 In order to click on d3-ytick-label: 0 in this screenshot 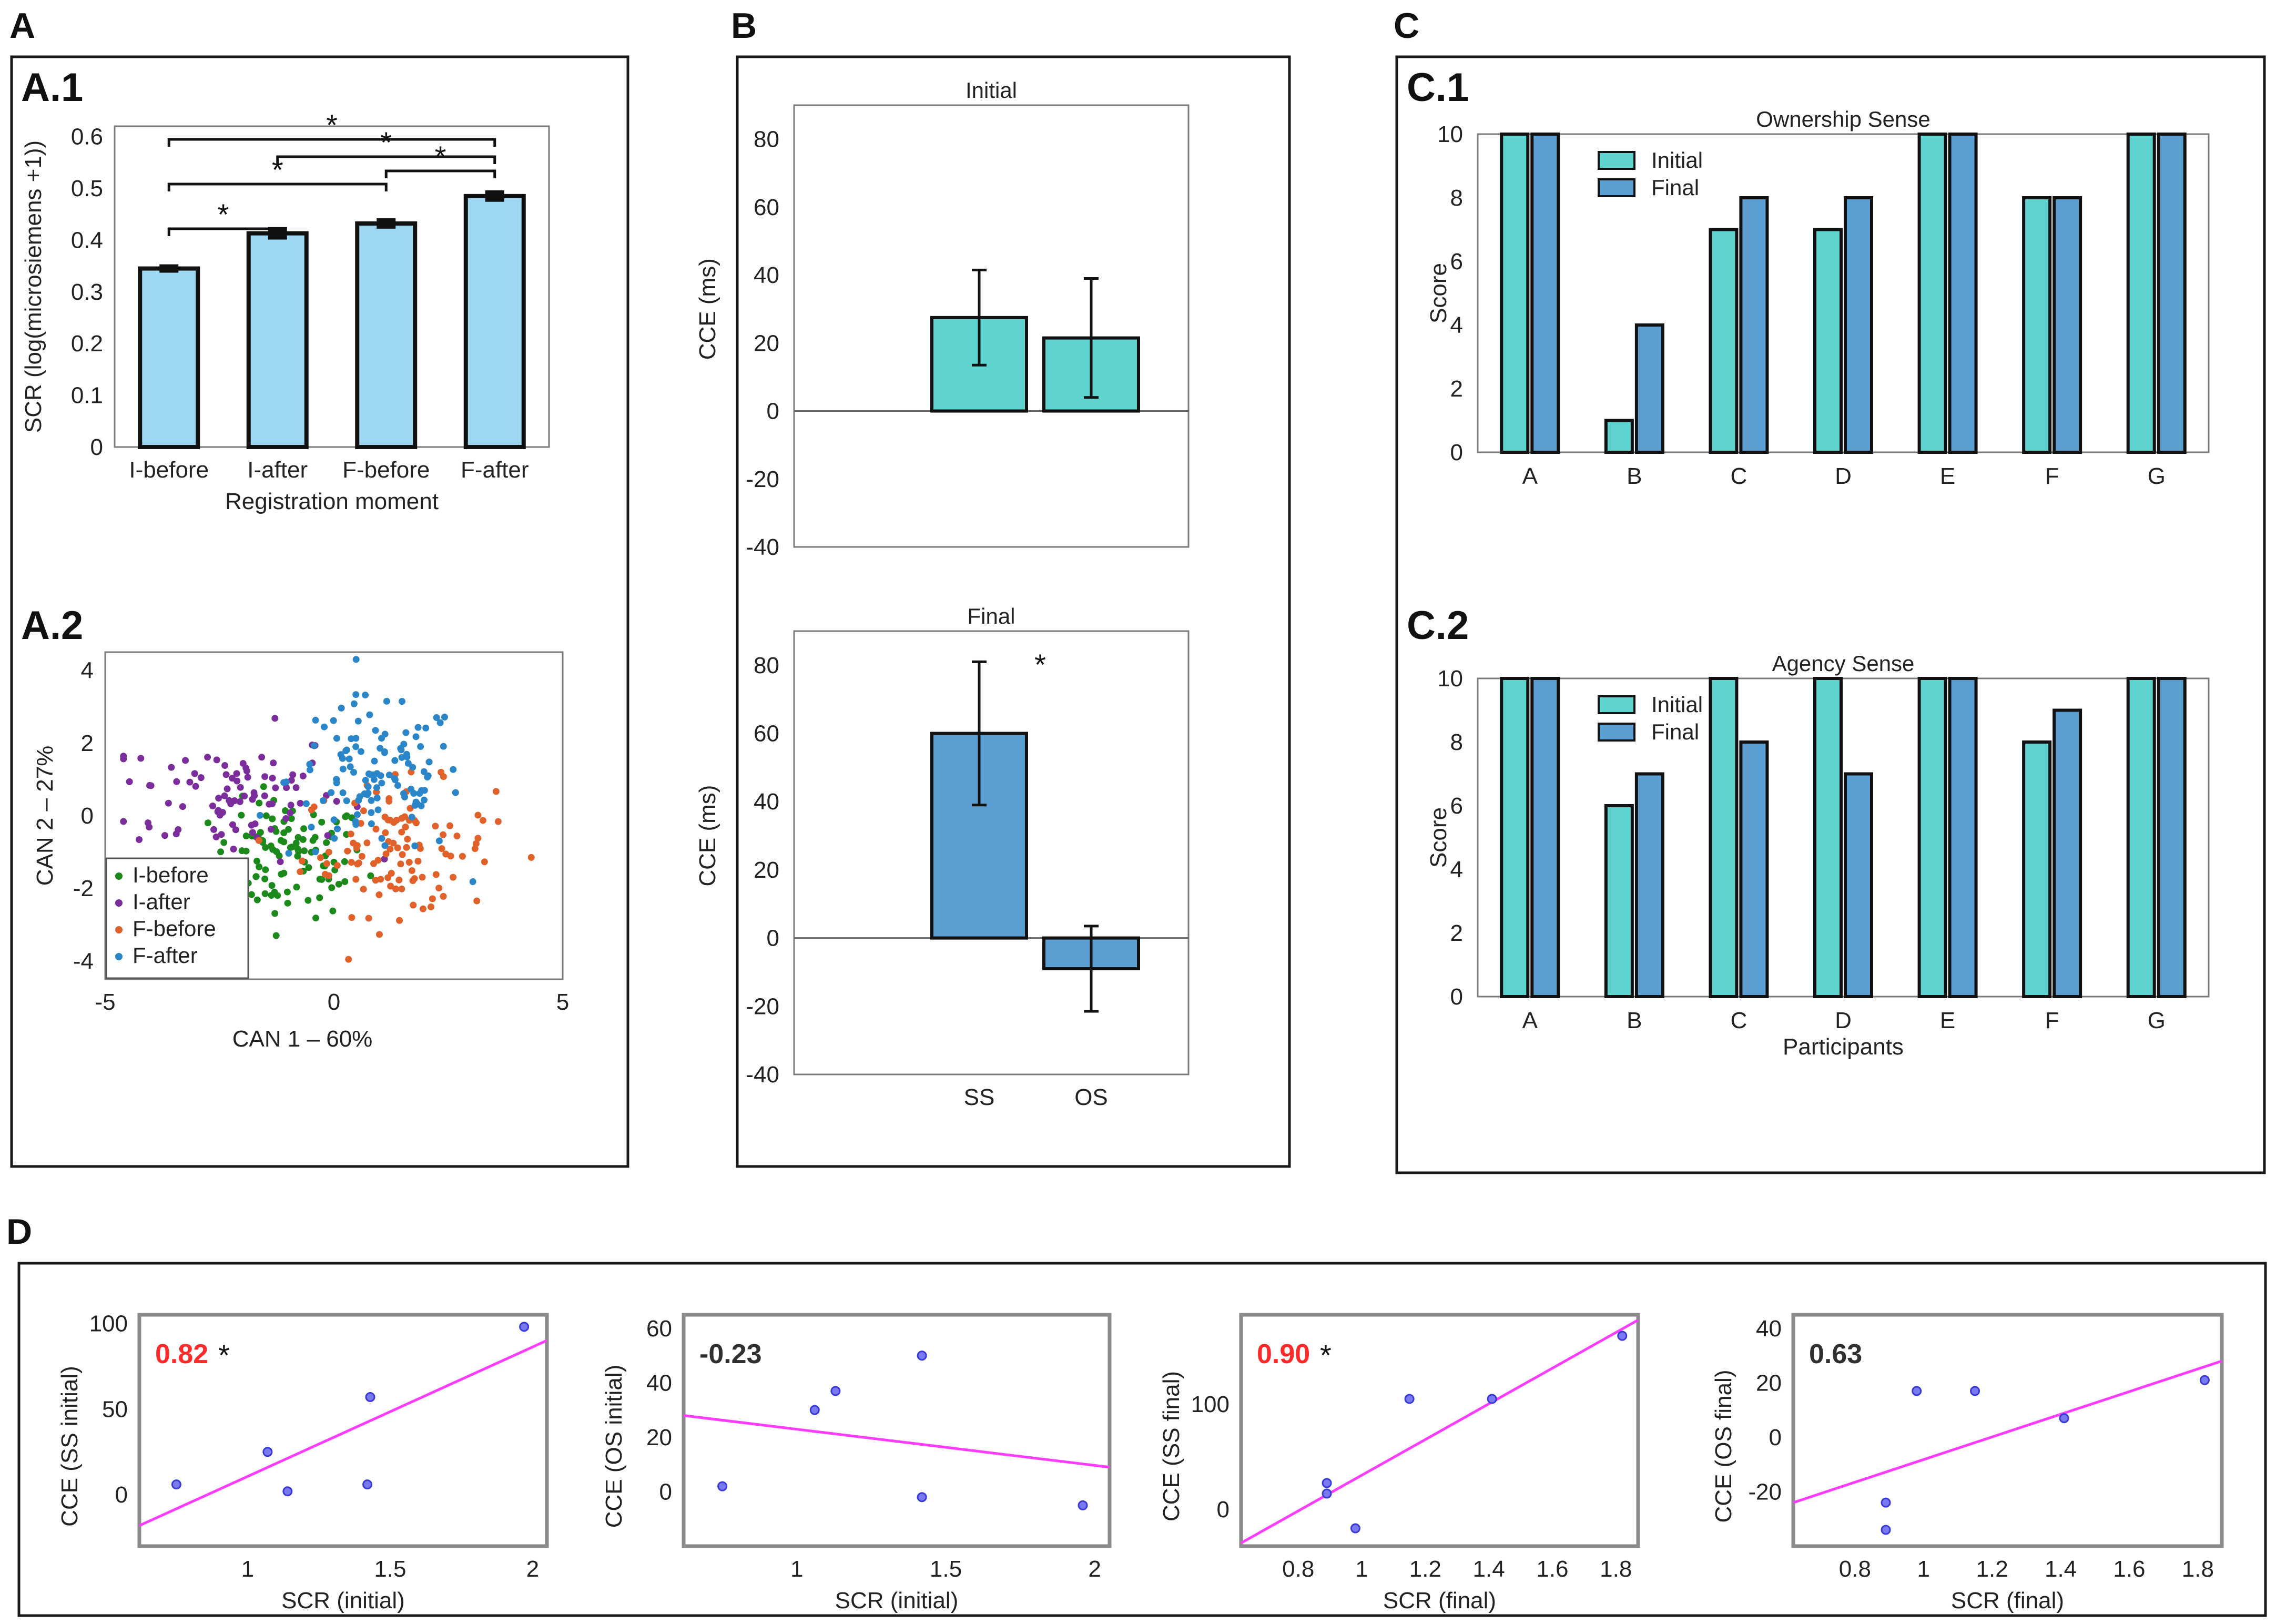, I will do `click(1223, 1509)`.